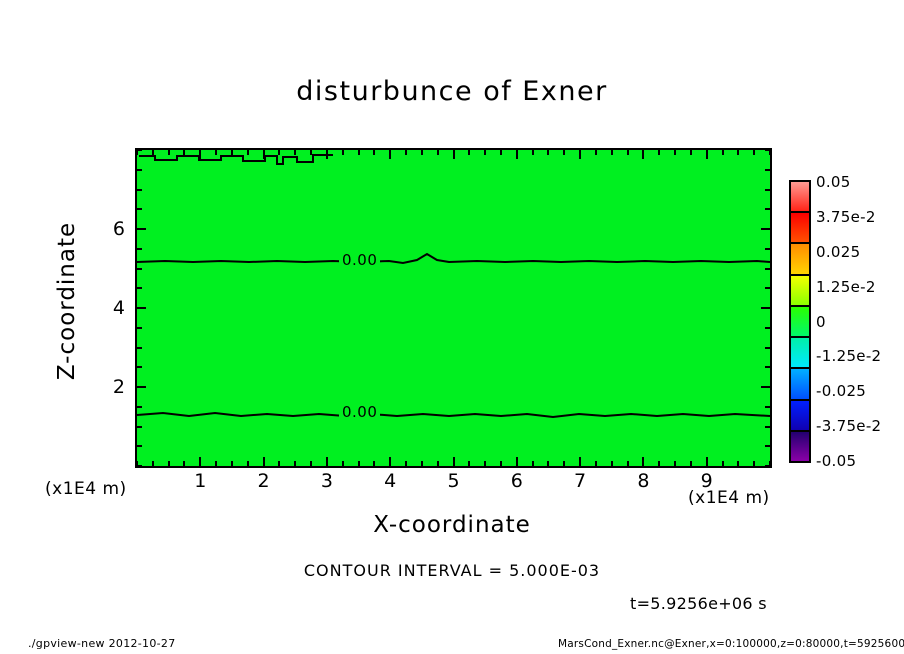  Describe the element at coordinates (849, 356) in the screenshot. I see `colorbar-label-5: -1.25e-2` at that location.